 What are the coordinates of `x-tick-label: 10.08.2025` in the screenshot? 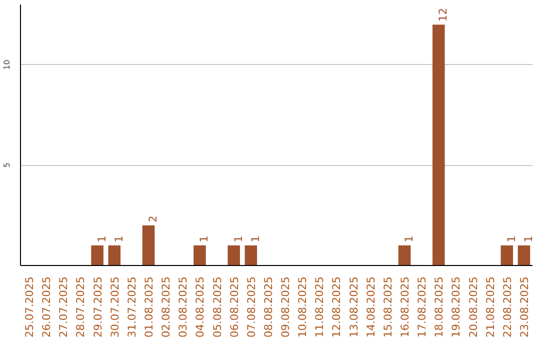 It's located at (303, 307).